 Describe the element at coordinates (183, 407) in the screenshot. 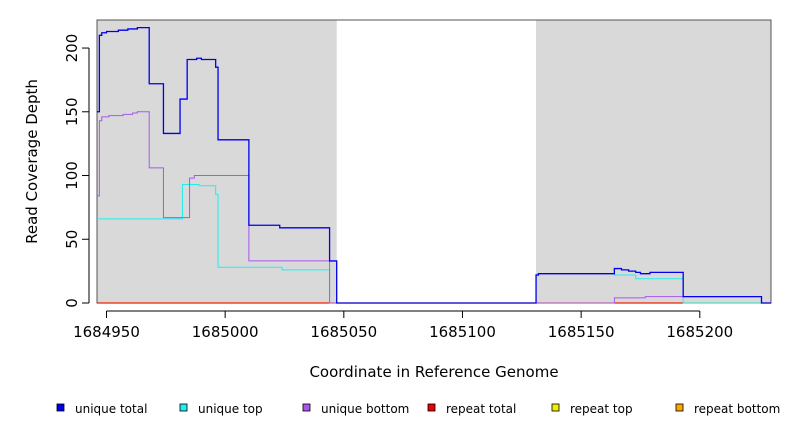

I see `legend-swatch-unique-top` at that location.